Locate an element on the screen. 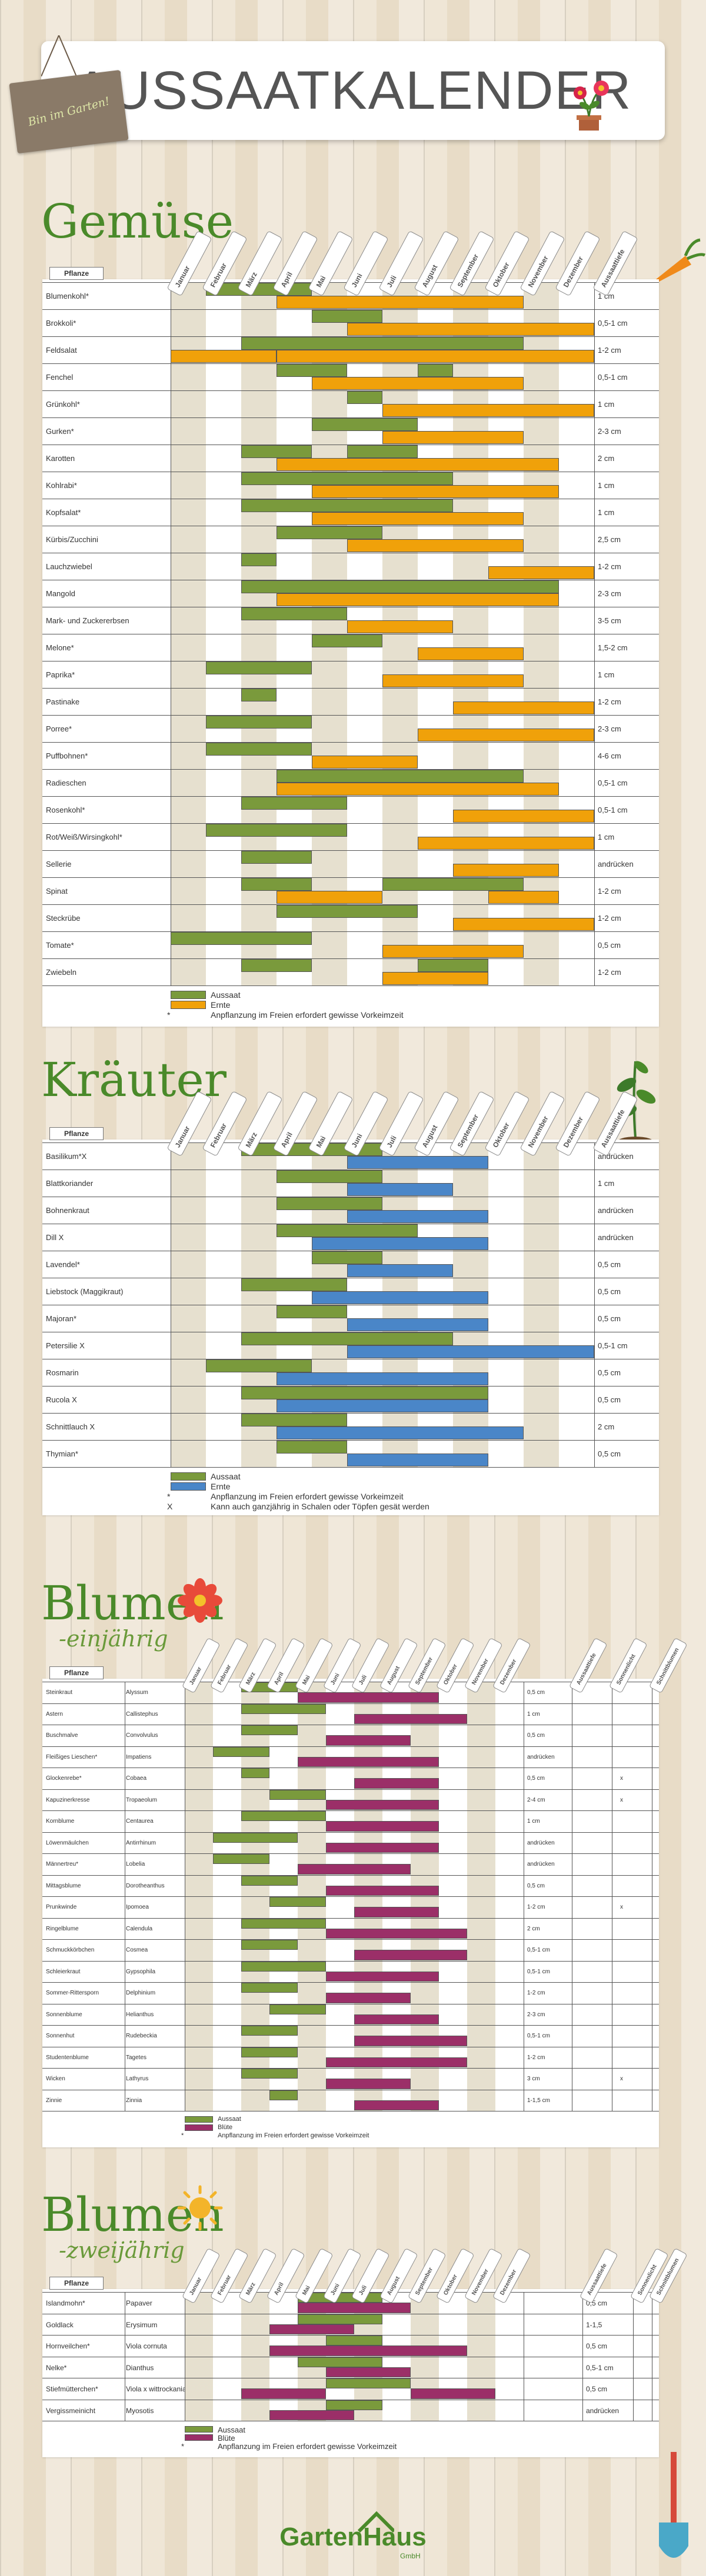  plant-name: Grünkohl* is located at coordinates (63, 404).